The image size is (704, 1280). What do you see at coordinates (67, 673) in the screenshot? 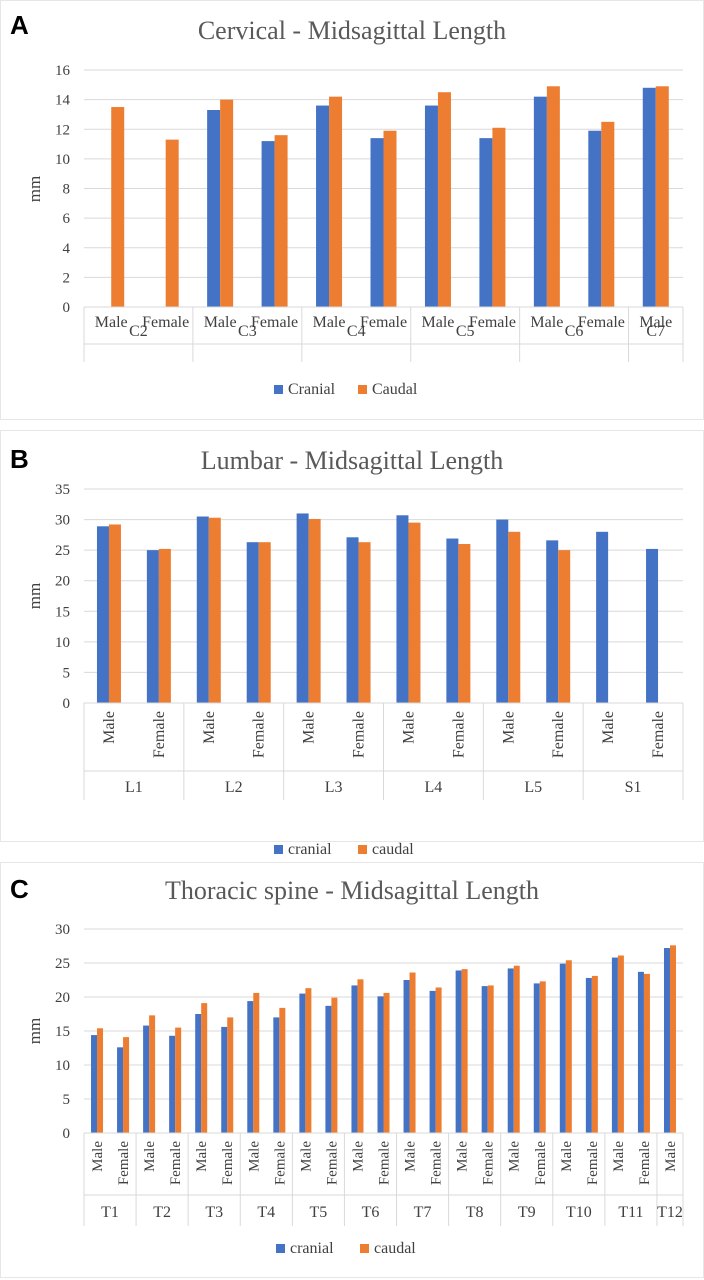
I see `y-tick-label: 5` at bounding box center [67, 673].